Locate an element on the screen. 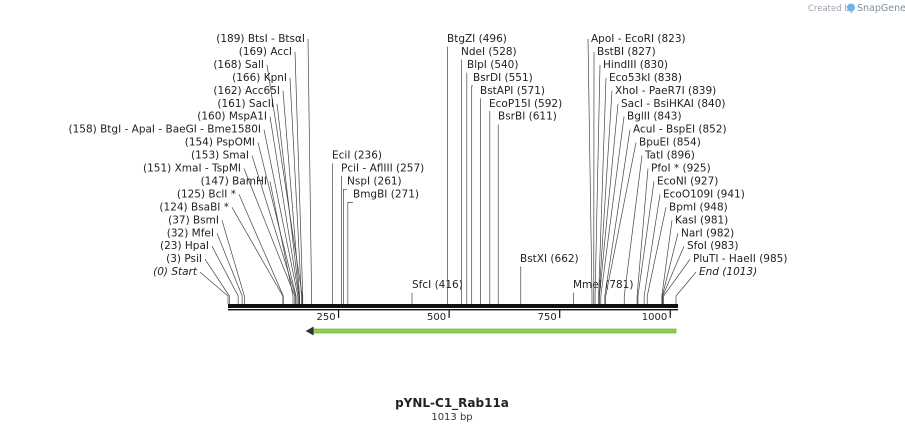 The image size is (905, 432). restriction-site-label: (160) MspA1I is located at coordinates (232, 117).